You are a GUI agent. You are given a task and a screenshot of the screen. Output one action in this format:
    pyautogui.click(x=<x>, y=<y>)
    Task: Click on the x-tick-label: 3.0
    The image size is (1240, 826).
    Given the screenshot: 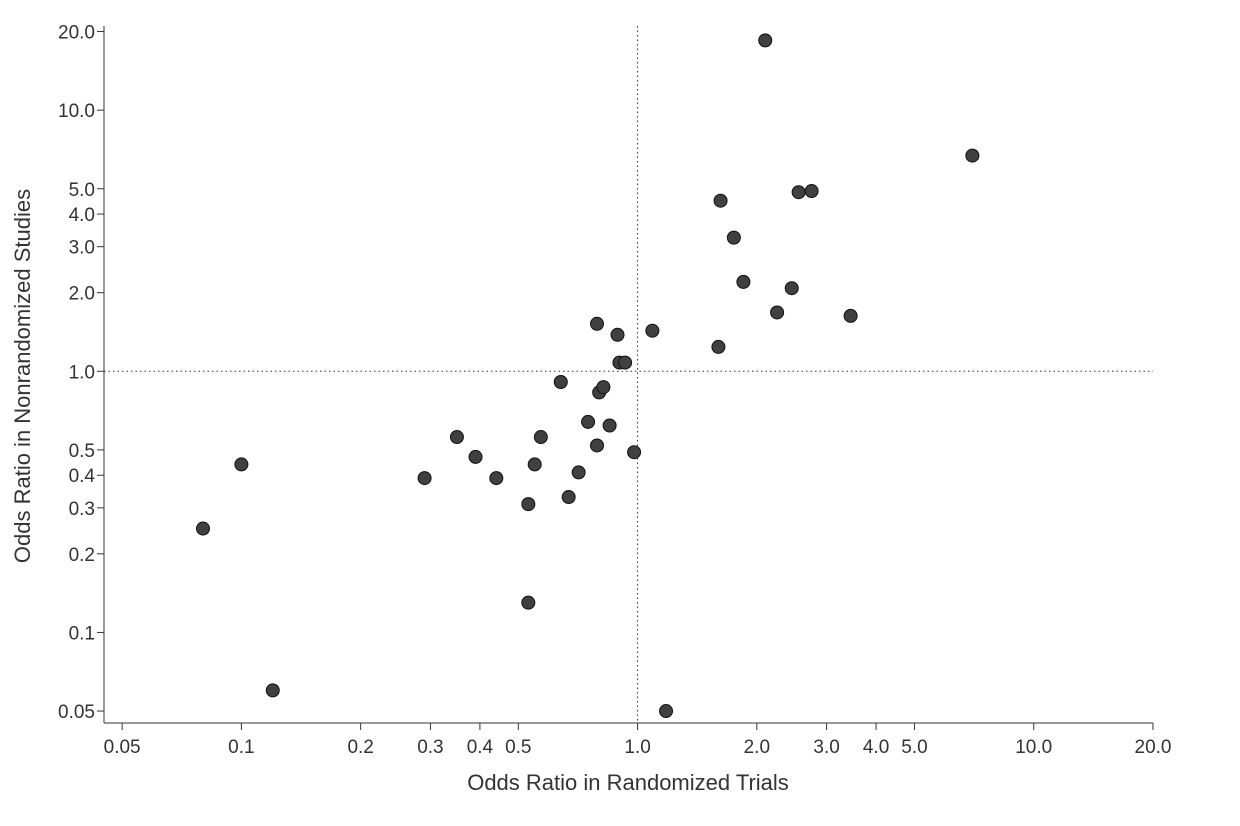 What is the action you would take?
    pyautogui.click(x=826, y=747)
    